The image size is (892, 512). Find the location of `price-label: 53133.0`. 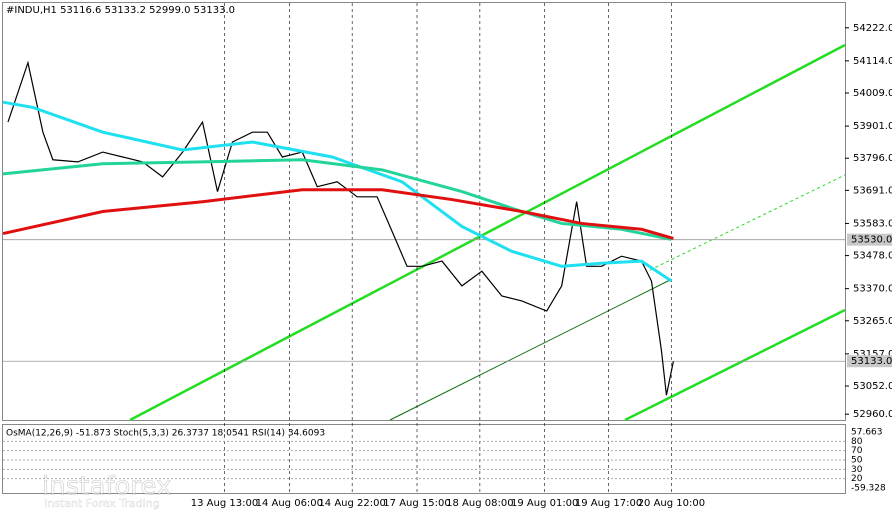

price-label: 53133.0 is located at coordinates (871, 361).